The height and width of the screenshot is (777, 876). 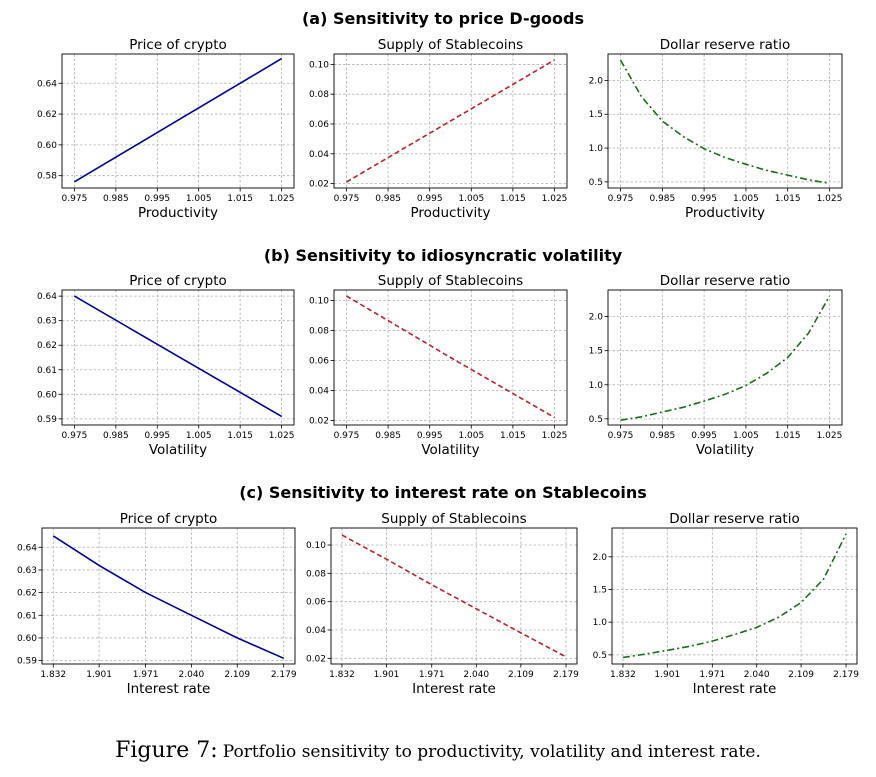 What do you see at coordinates (704, 199) in the screenshot?
I see `x-tick-label: 0.995` at bounding box center [704, 199].